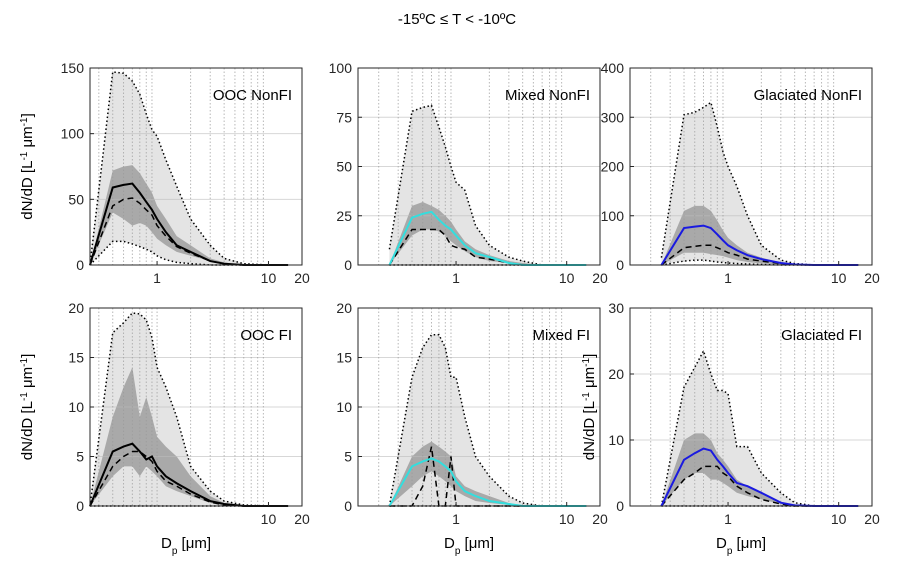 This screenshot has width=915, height=562. Describe the element at coordinates (344, 216) in the screenshot. I see `y-tick-label: 25` at that location.